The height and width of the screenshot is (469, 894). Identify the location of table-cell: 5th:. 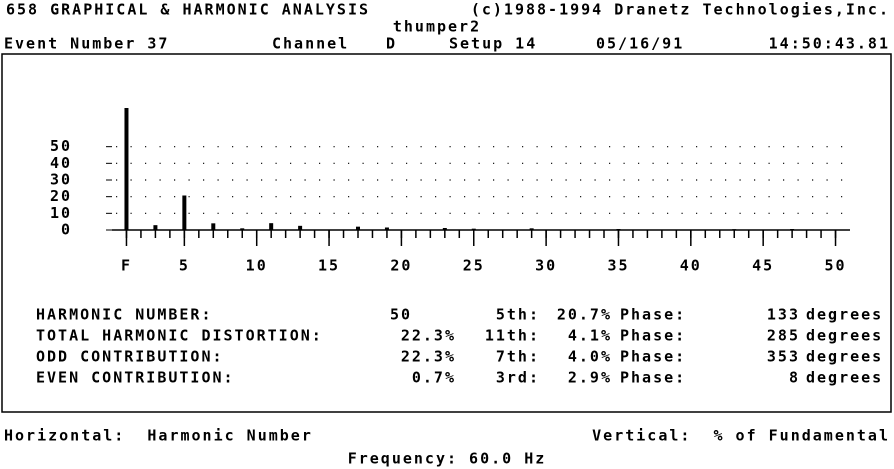
(518, 315).